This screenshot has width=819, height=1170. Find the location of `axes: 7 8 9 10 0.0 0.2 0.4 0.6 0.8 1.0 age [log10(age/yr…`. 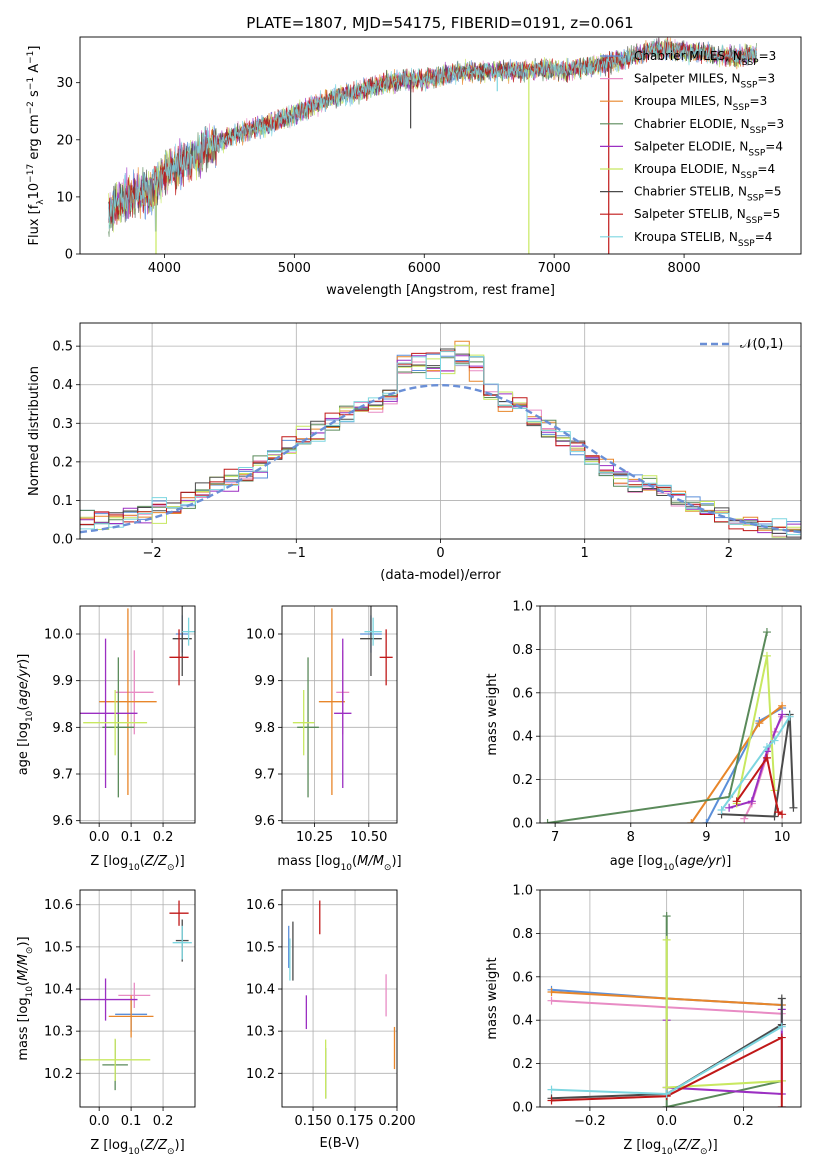

axes: 7 8 9 10 0.0 0.2 0.4 0.6 0.8 1.0 age [log10(age/yr… is located at coordinates (643, 736).